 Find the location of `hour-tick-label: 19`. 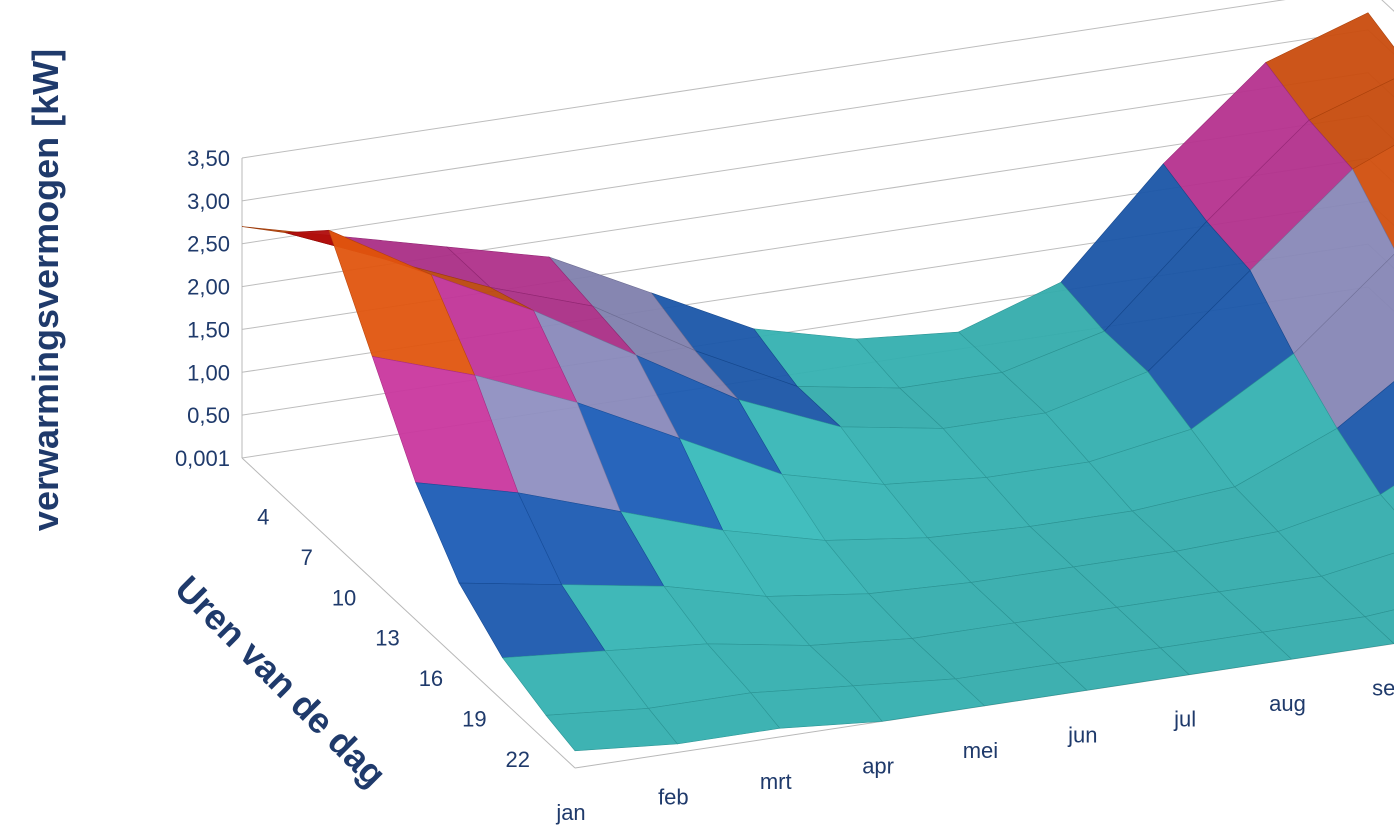

hour-tick-label: 19 is located at coordinates (474, 719).